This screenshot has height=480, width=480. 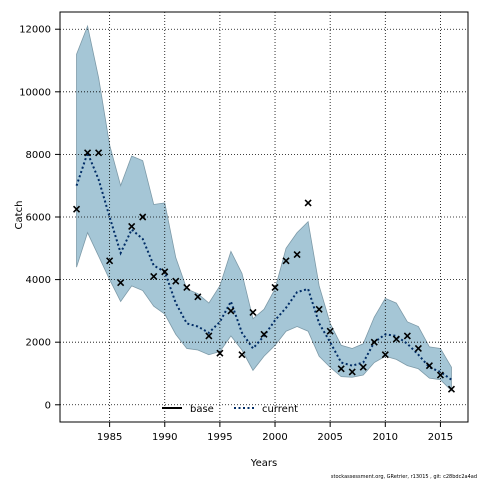 What do you see at coordinates (35, 30) in the screenshot?
I see `y-tick-label-12000: 12000` at bounding box center [35, 30].